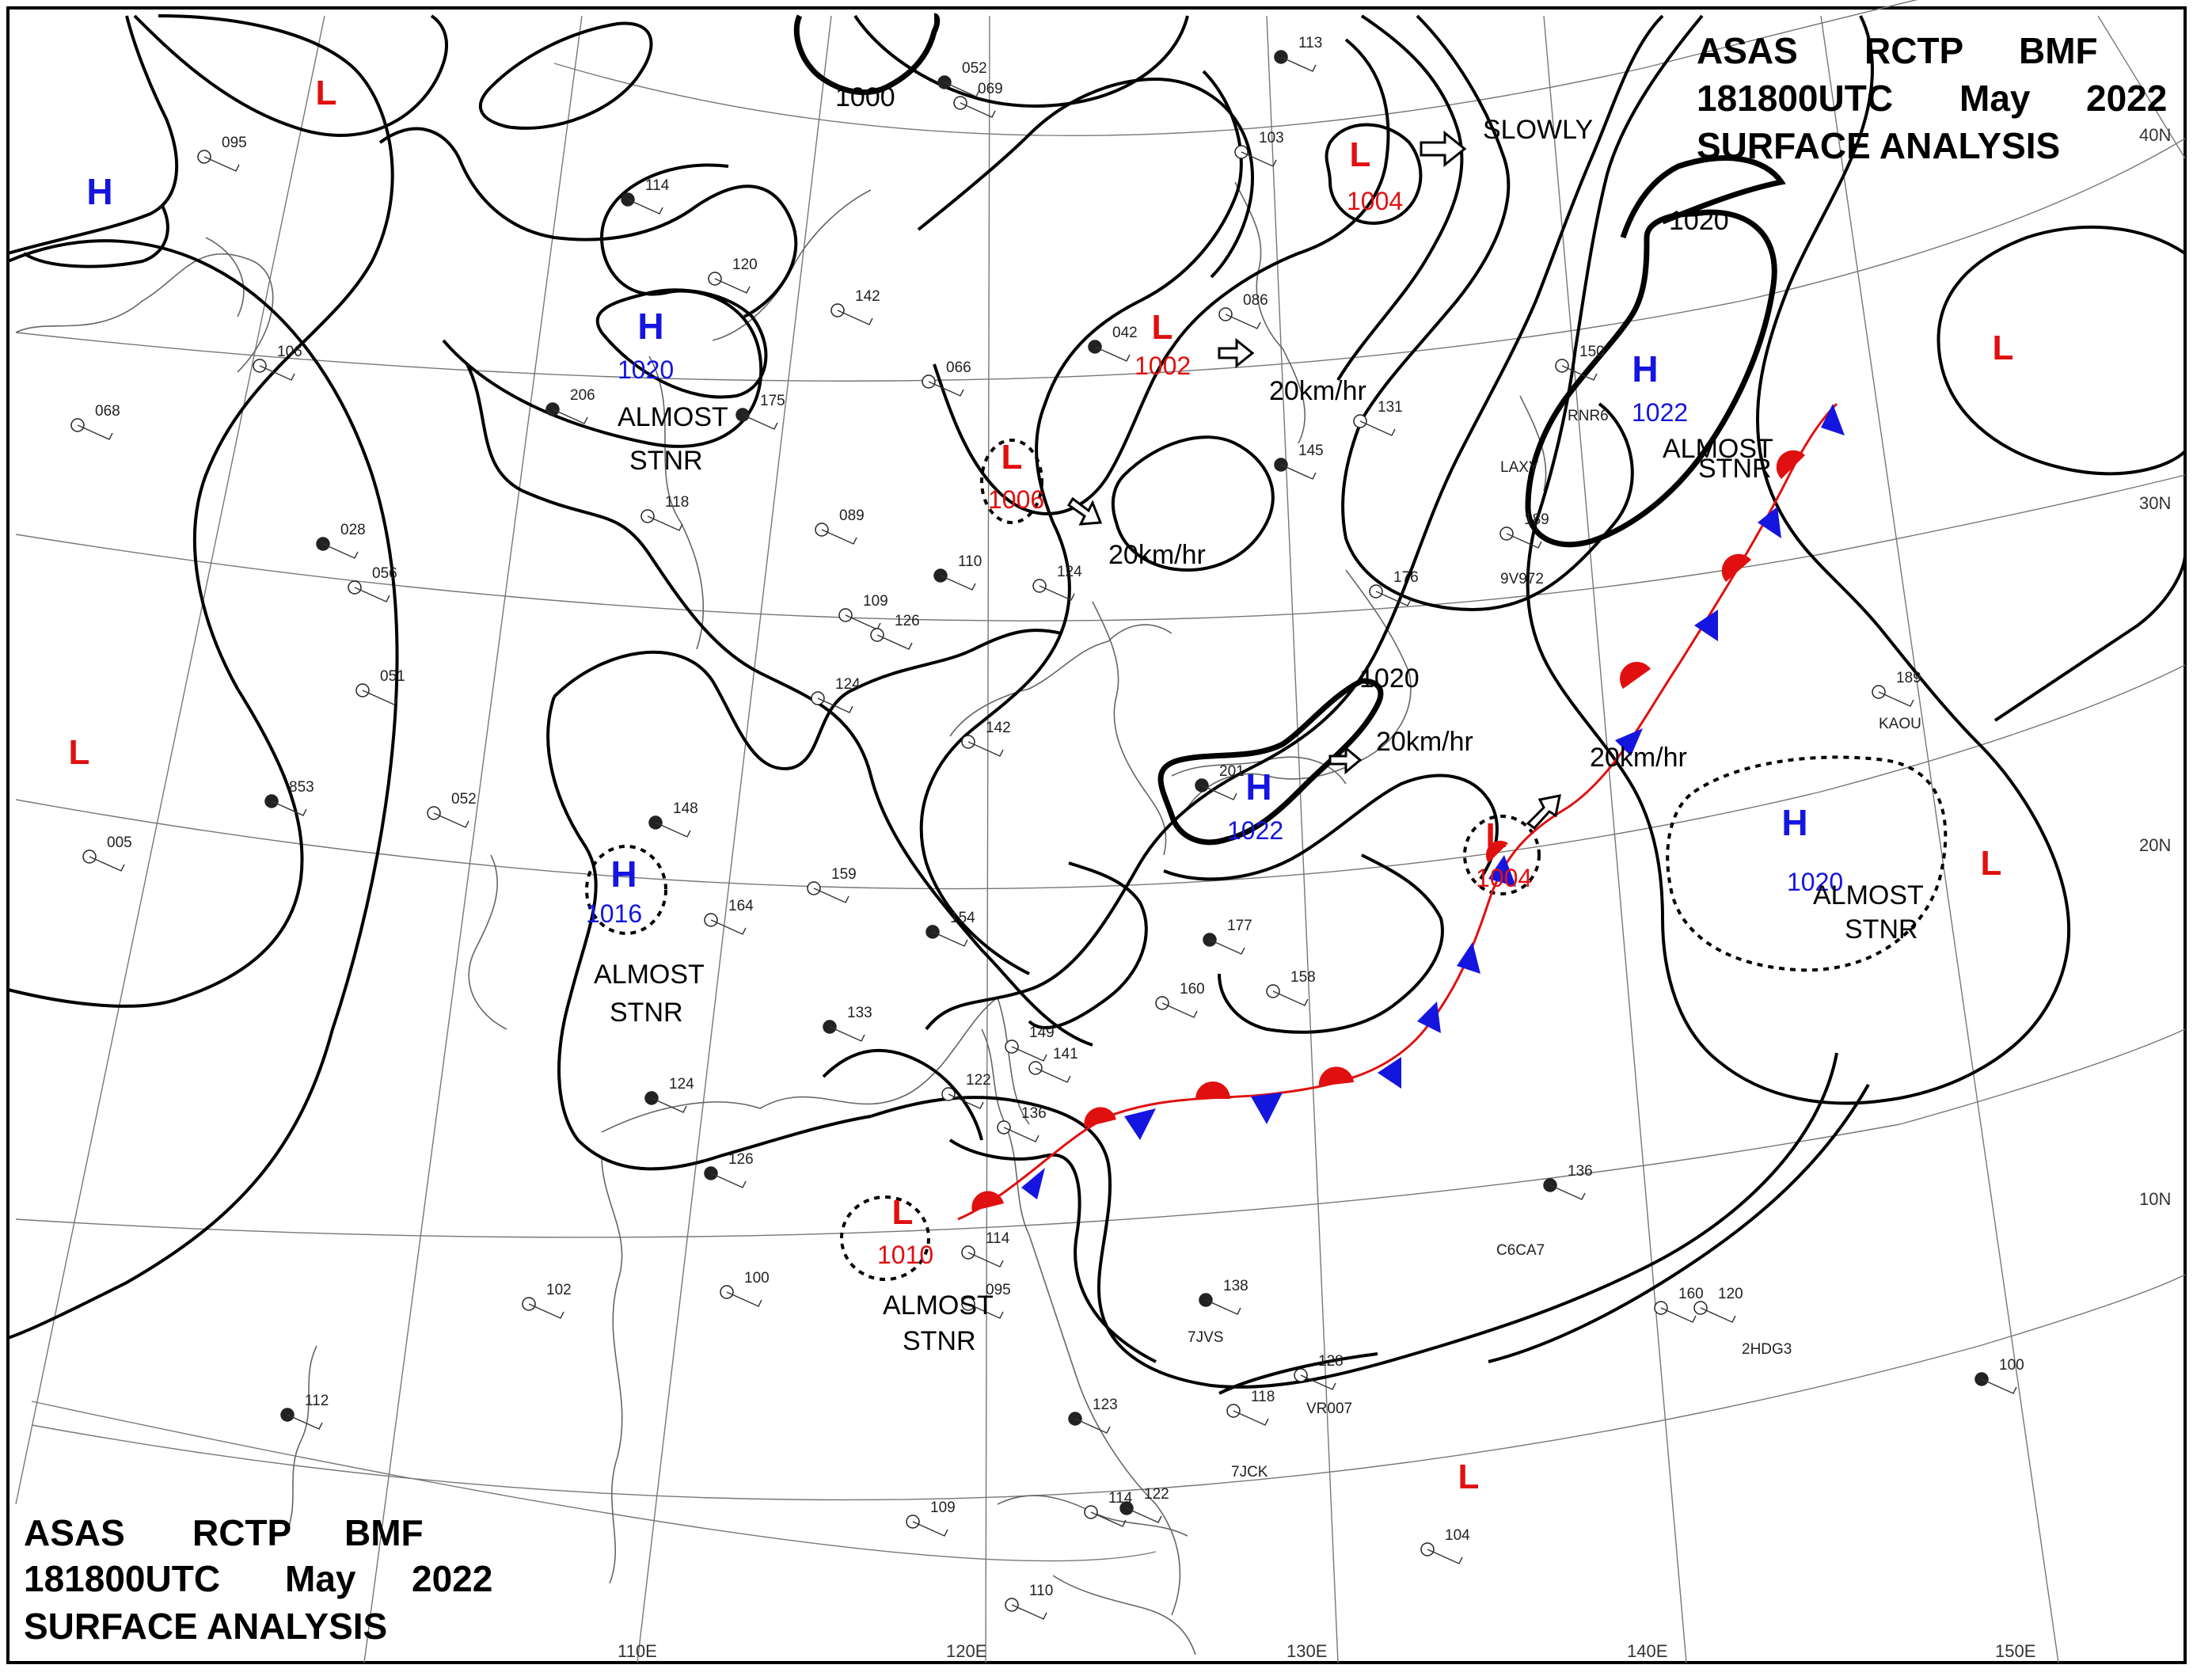  What do you see at coordinates (2155, 1199) in the screenshot?
I see `lat-label: 10N` at bounding box center [2155, 1199].